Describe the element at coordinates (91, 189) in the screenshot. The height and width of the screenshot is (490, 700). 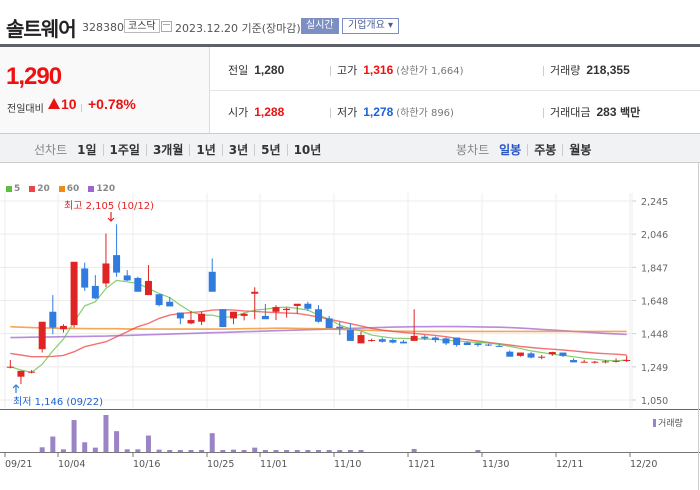
I see `legend-swatch` at that location.